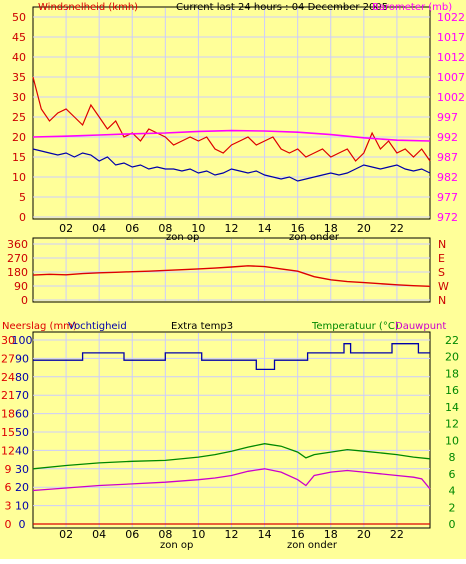  What do you see at coordinates (231, 456) in the screenshot?
I see `temperature-line` at bounding box center [231, 456].